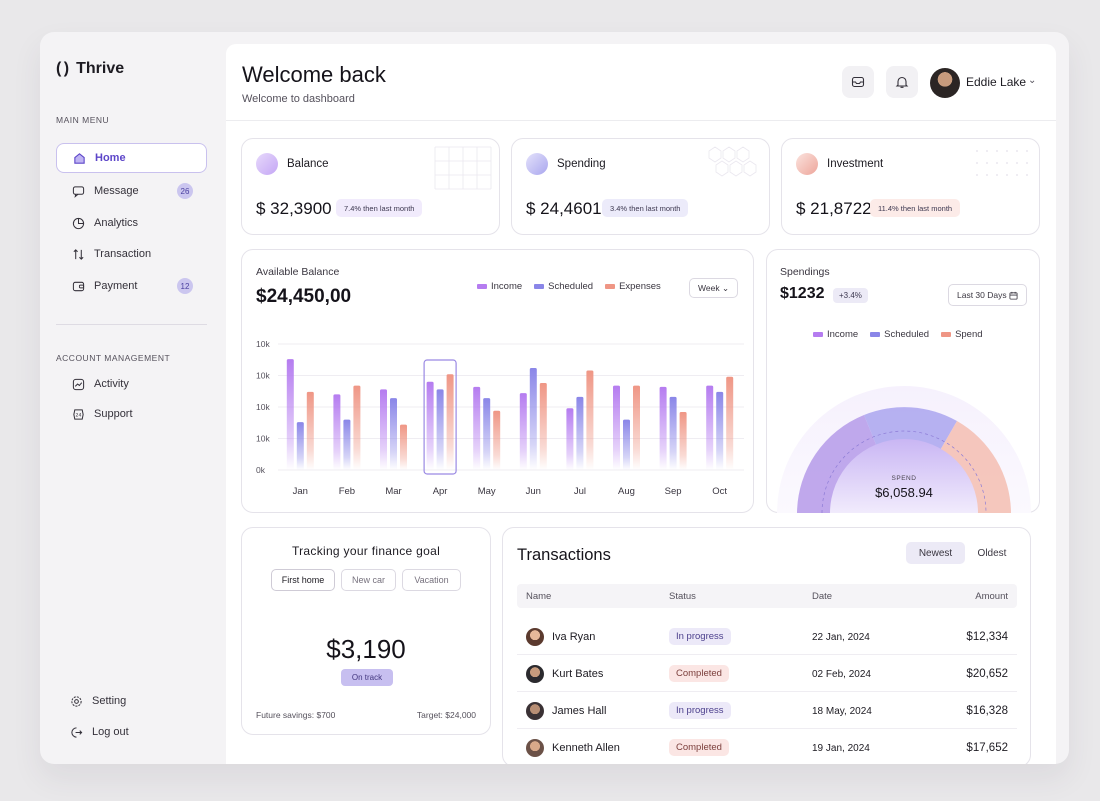 This screenshot has width=1100, height=801. I want to click on bar-income-sep, so click(663, 428).